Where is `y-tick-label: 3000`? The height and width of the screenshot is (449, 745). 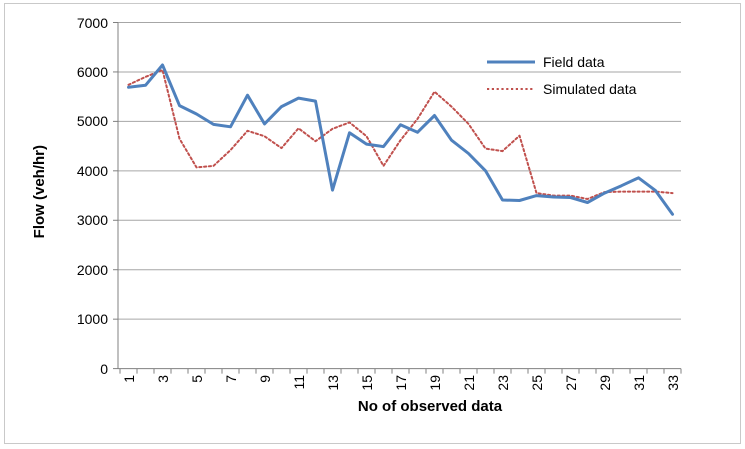
y-tick-label: 3000 is located at coordinates (92, 220).